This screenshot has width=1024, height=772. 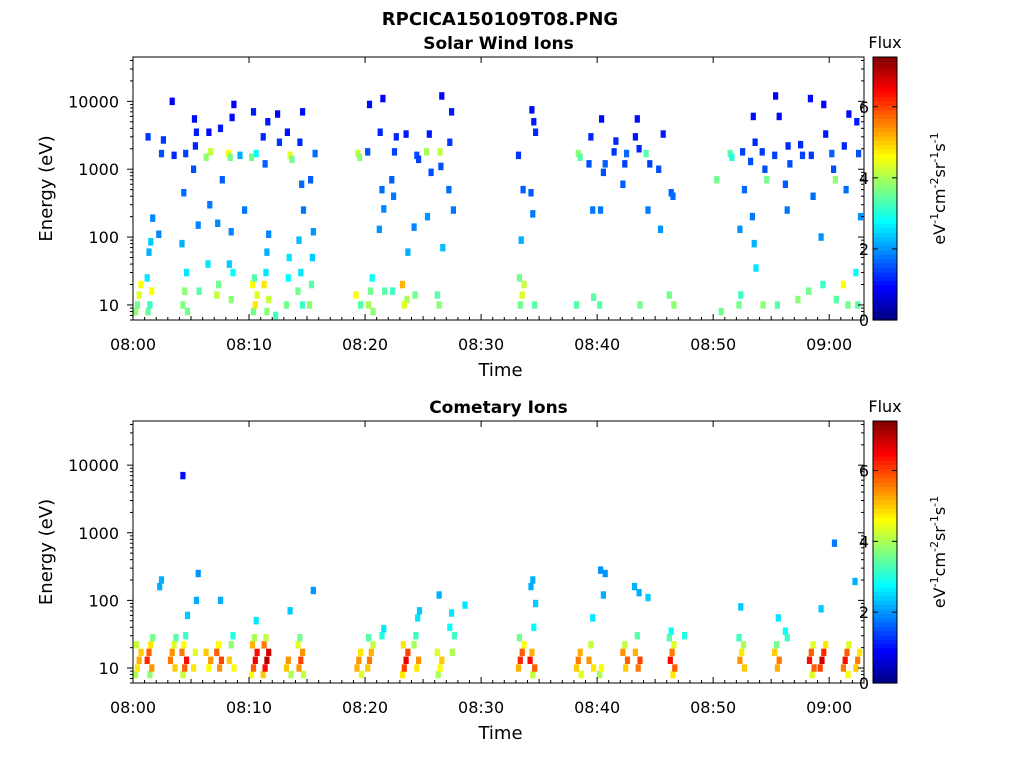 What do you see at coordinates (481, 707) in the screenshot?
I see `x-tick-label: 08:30` at bounding box center [481, 707].